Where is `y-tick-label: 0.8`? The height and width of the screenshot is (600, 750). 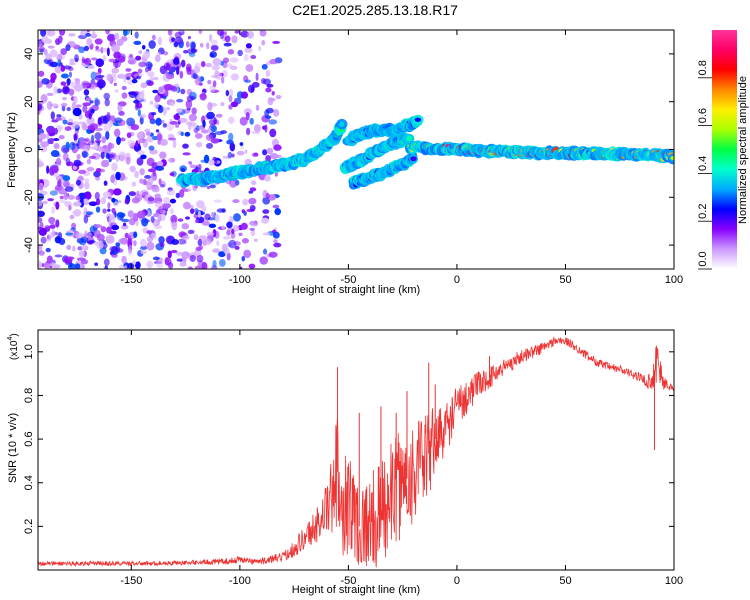 y-tick-label: 0.8 is located at coordinates (29, 395).